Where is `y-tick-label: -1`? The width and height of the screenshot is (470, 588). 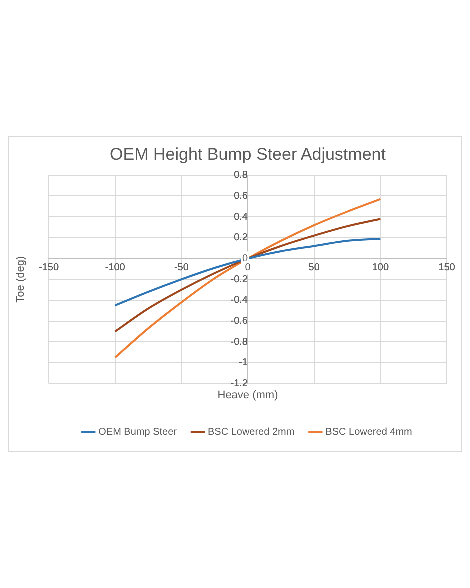 y-tick-label: -1 is located at coordinates (243, 363).